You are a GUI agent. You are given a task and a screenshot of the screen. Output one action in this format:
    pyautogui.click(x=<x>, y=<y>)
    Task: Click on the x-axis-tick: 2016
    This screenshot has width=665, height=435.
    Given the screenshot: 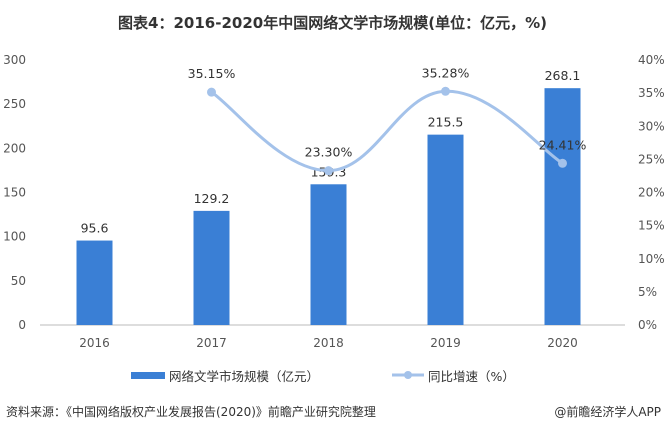 What is the action you would take?
    pyautogui.click(x=94, y=343)
    